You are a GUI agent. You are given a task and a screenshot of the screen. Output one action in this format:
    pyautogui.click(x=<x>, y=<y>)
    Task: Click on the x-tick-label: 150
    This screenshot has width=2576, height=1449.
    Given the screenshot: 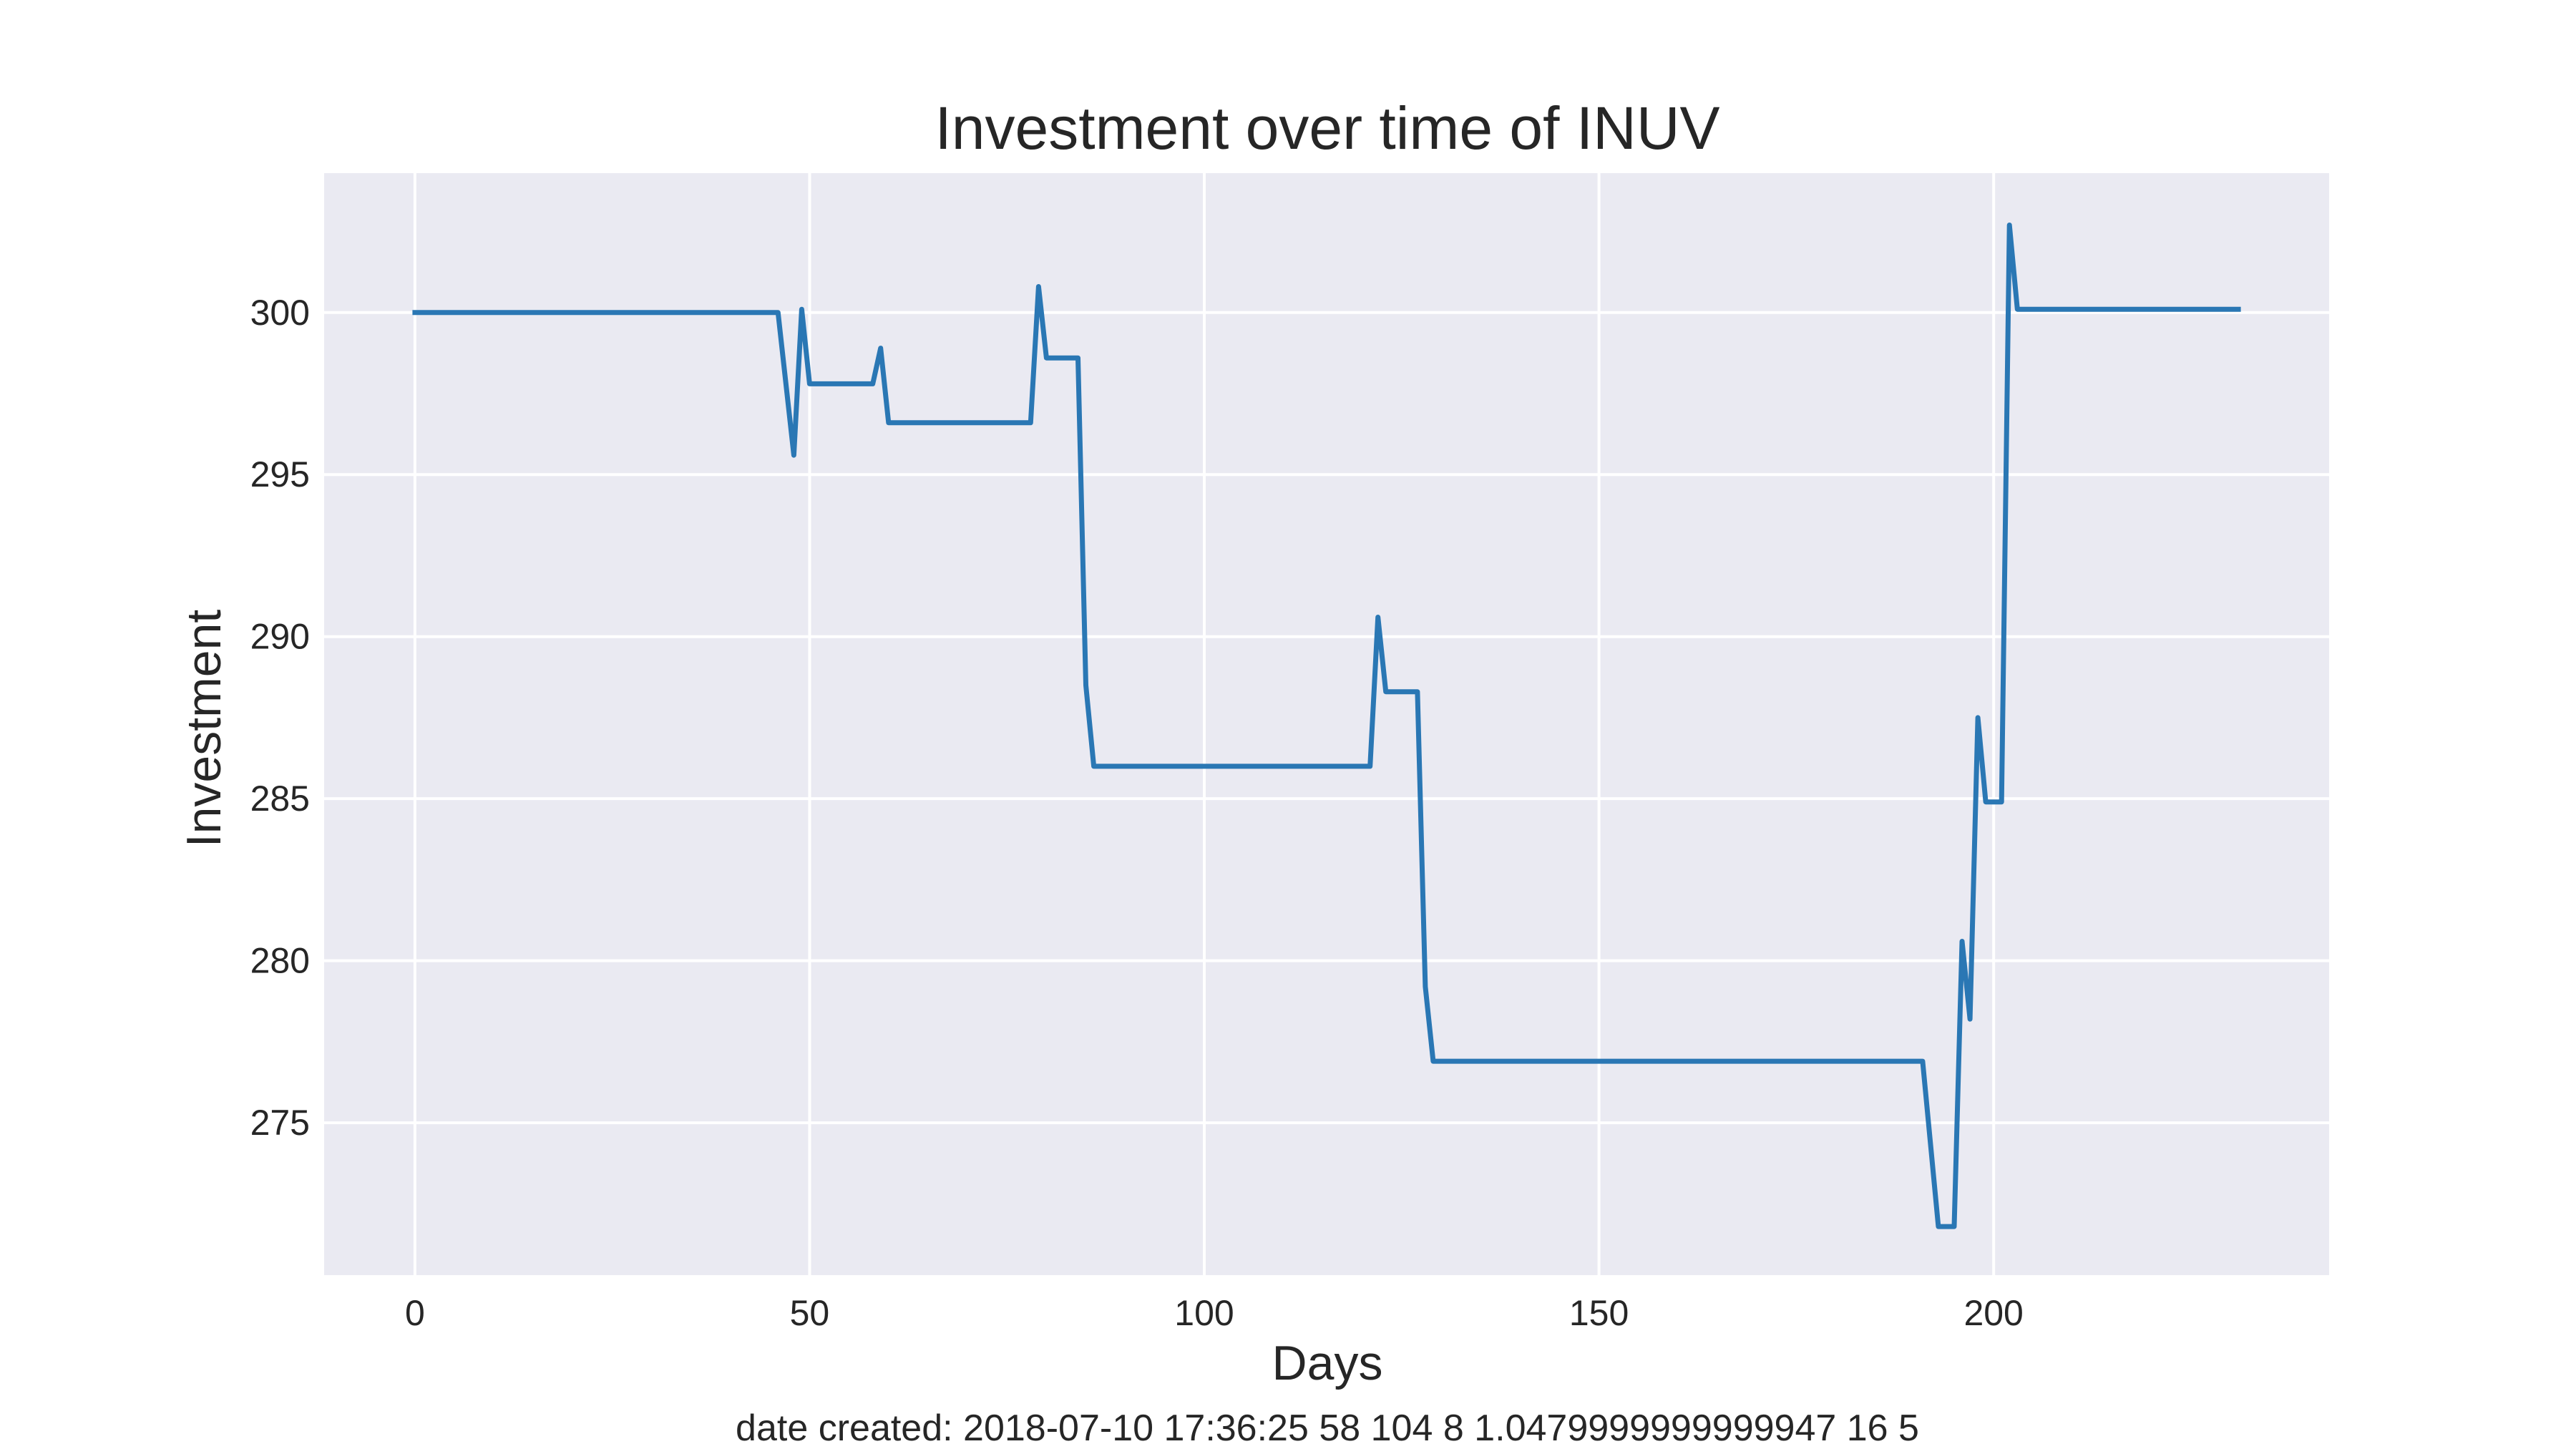 What is the action you would take?
    pyautogui.click(x=1599, y=1313)
    